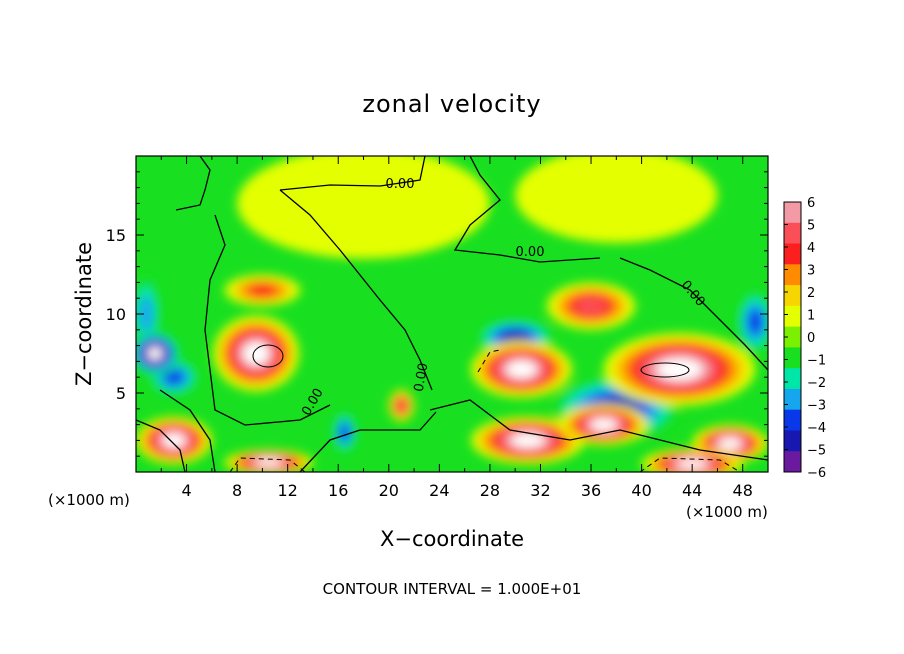 This screenshot has height=654, width=904. I want to click on x-tick-label: 24, so click(439, 490).